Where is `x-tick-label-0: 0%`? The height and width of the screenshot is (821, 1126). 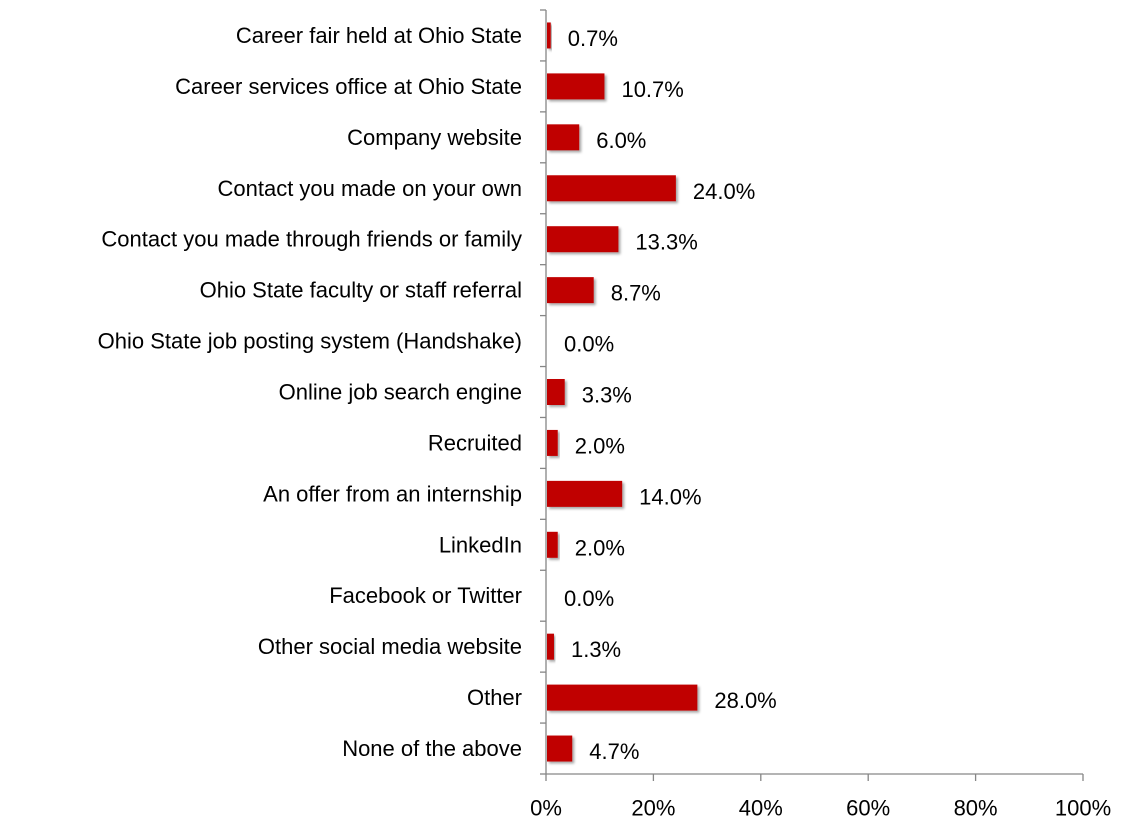
x-tick-label-0: 0% is located at coordinates (546, 808).